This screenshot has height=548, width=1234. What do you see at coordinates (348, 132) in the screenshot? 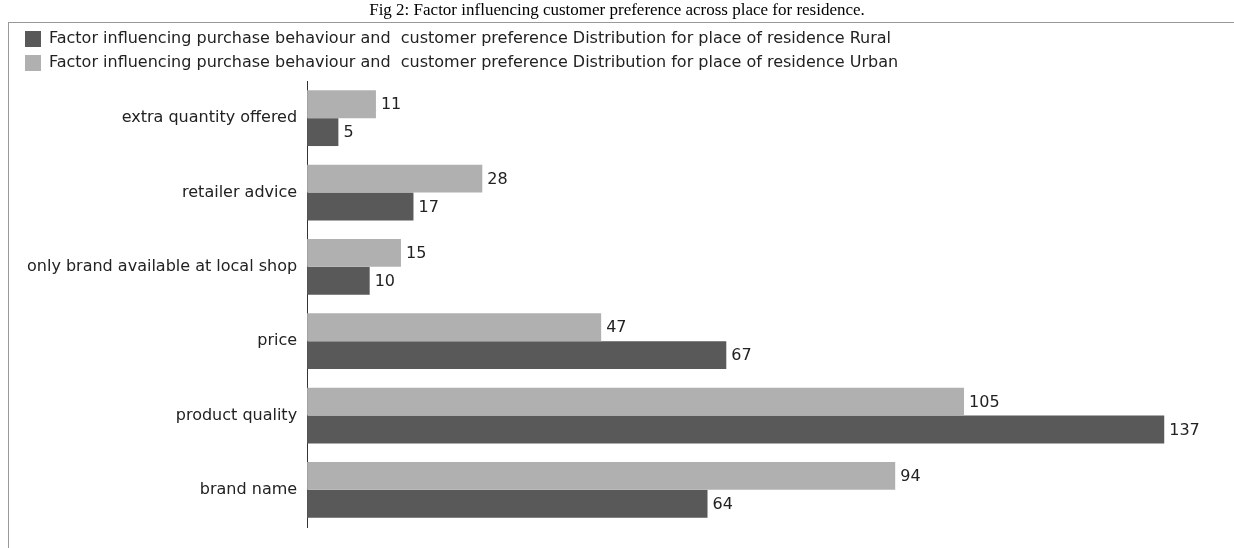
I see `data-label: 5` at bounding box center [348, 132].